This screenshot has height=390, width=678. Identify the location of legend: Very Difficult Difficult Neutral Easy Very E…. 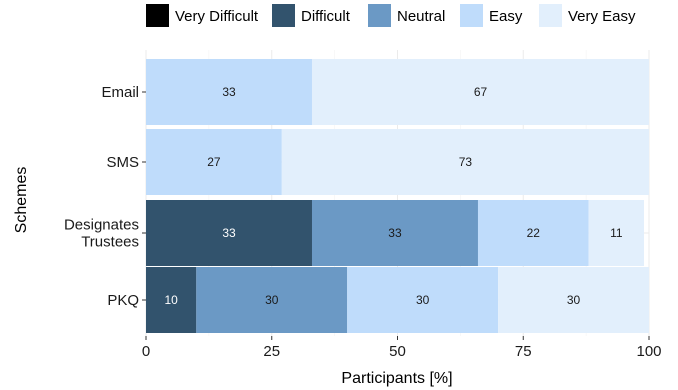
(391, 15).